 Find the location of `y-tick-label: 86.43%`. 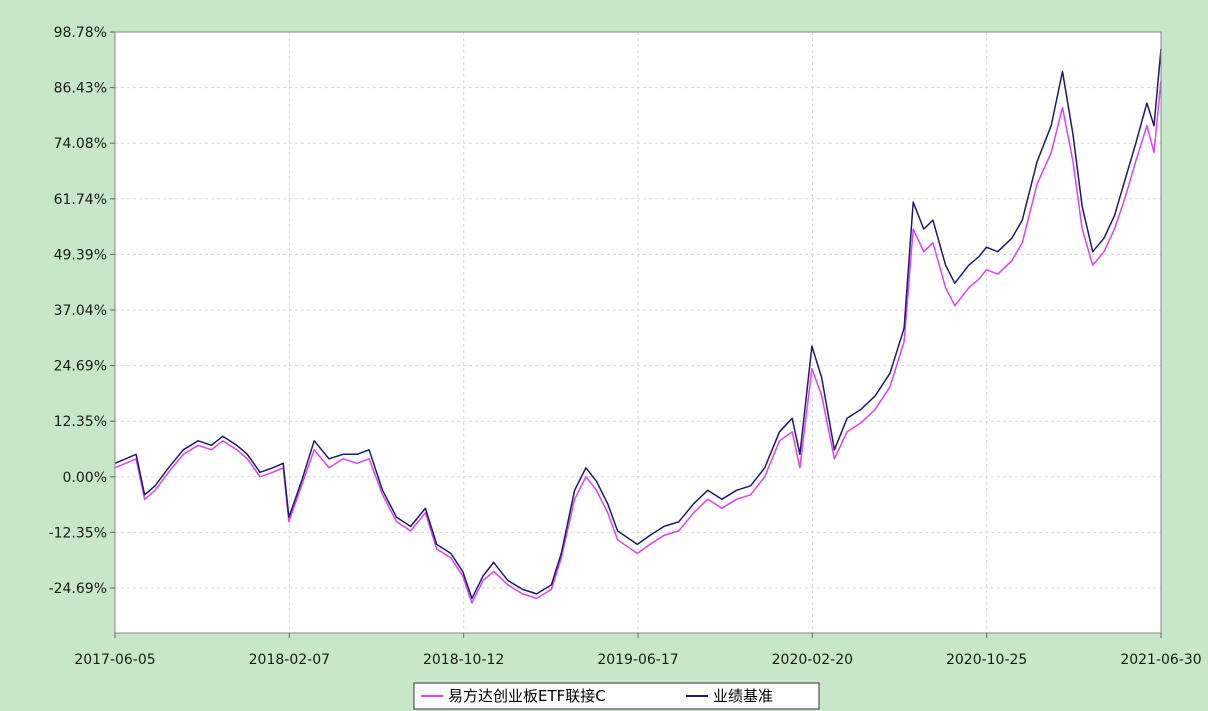

y-tick-label: 86.43% is located at coordinates (80, 89).